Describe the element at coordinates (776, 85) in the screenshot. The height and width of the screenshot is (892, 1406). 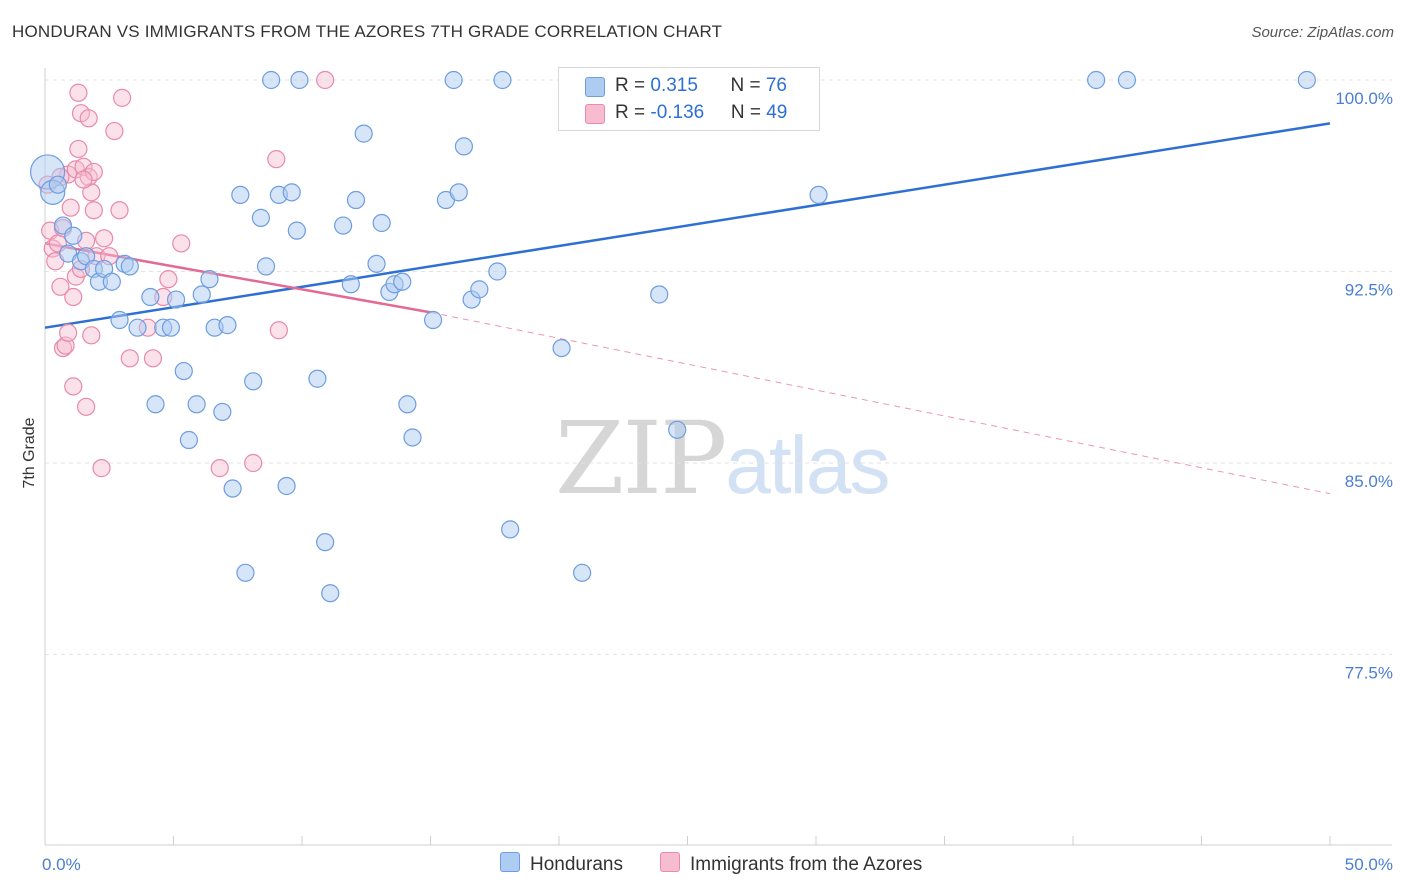
I see `legend-n-value: 76` at that location.